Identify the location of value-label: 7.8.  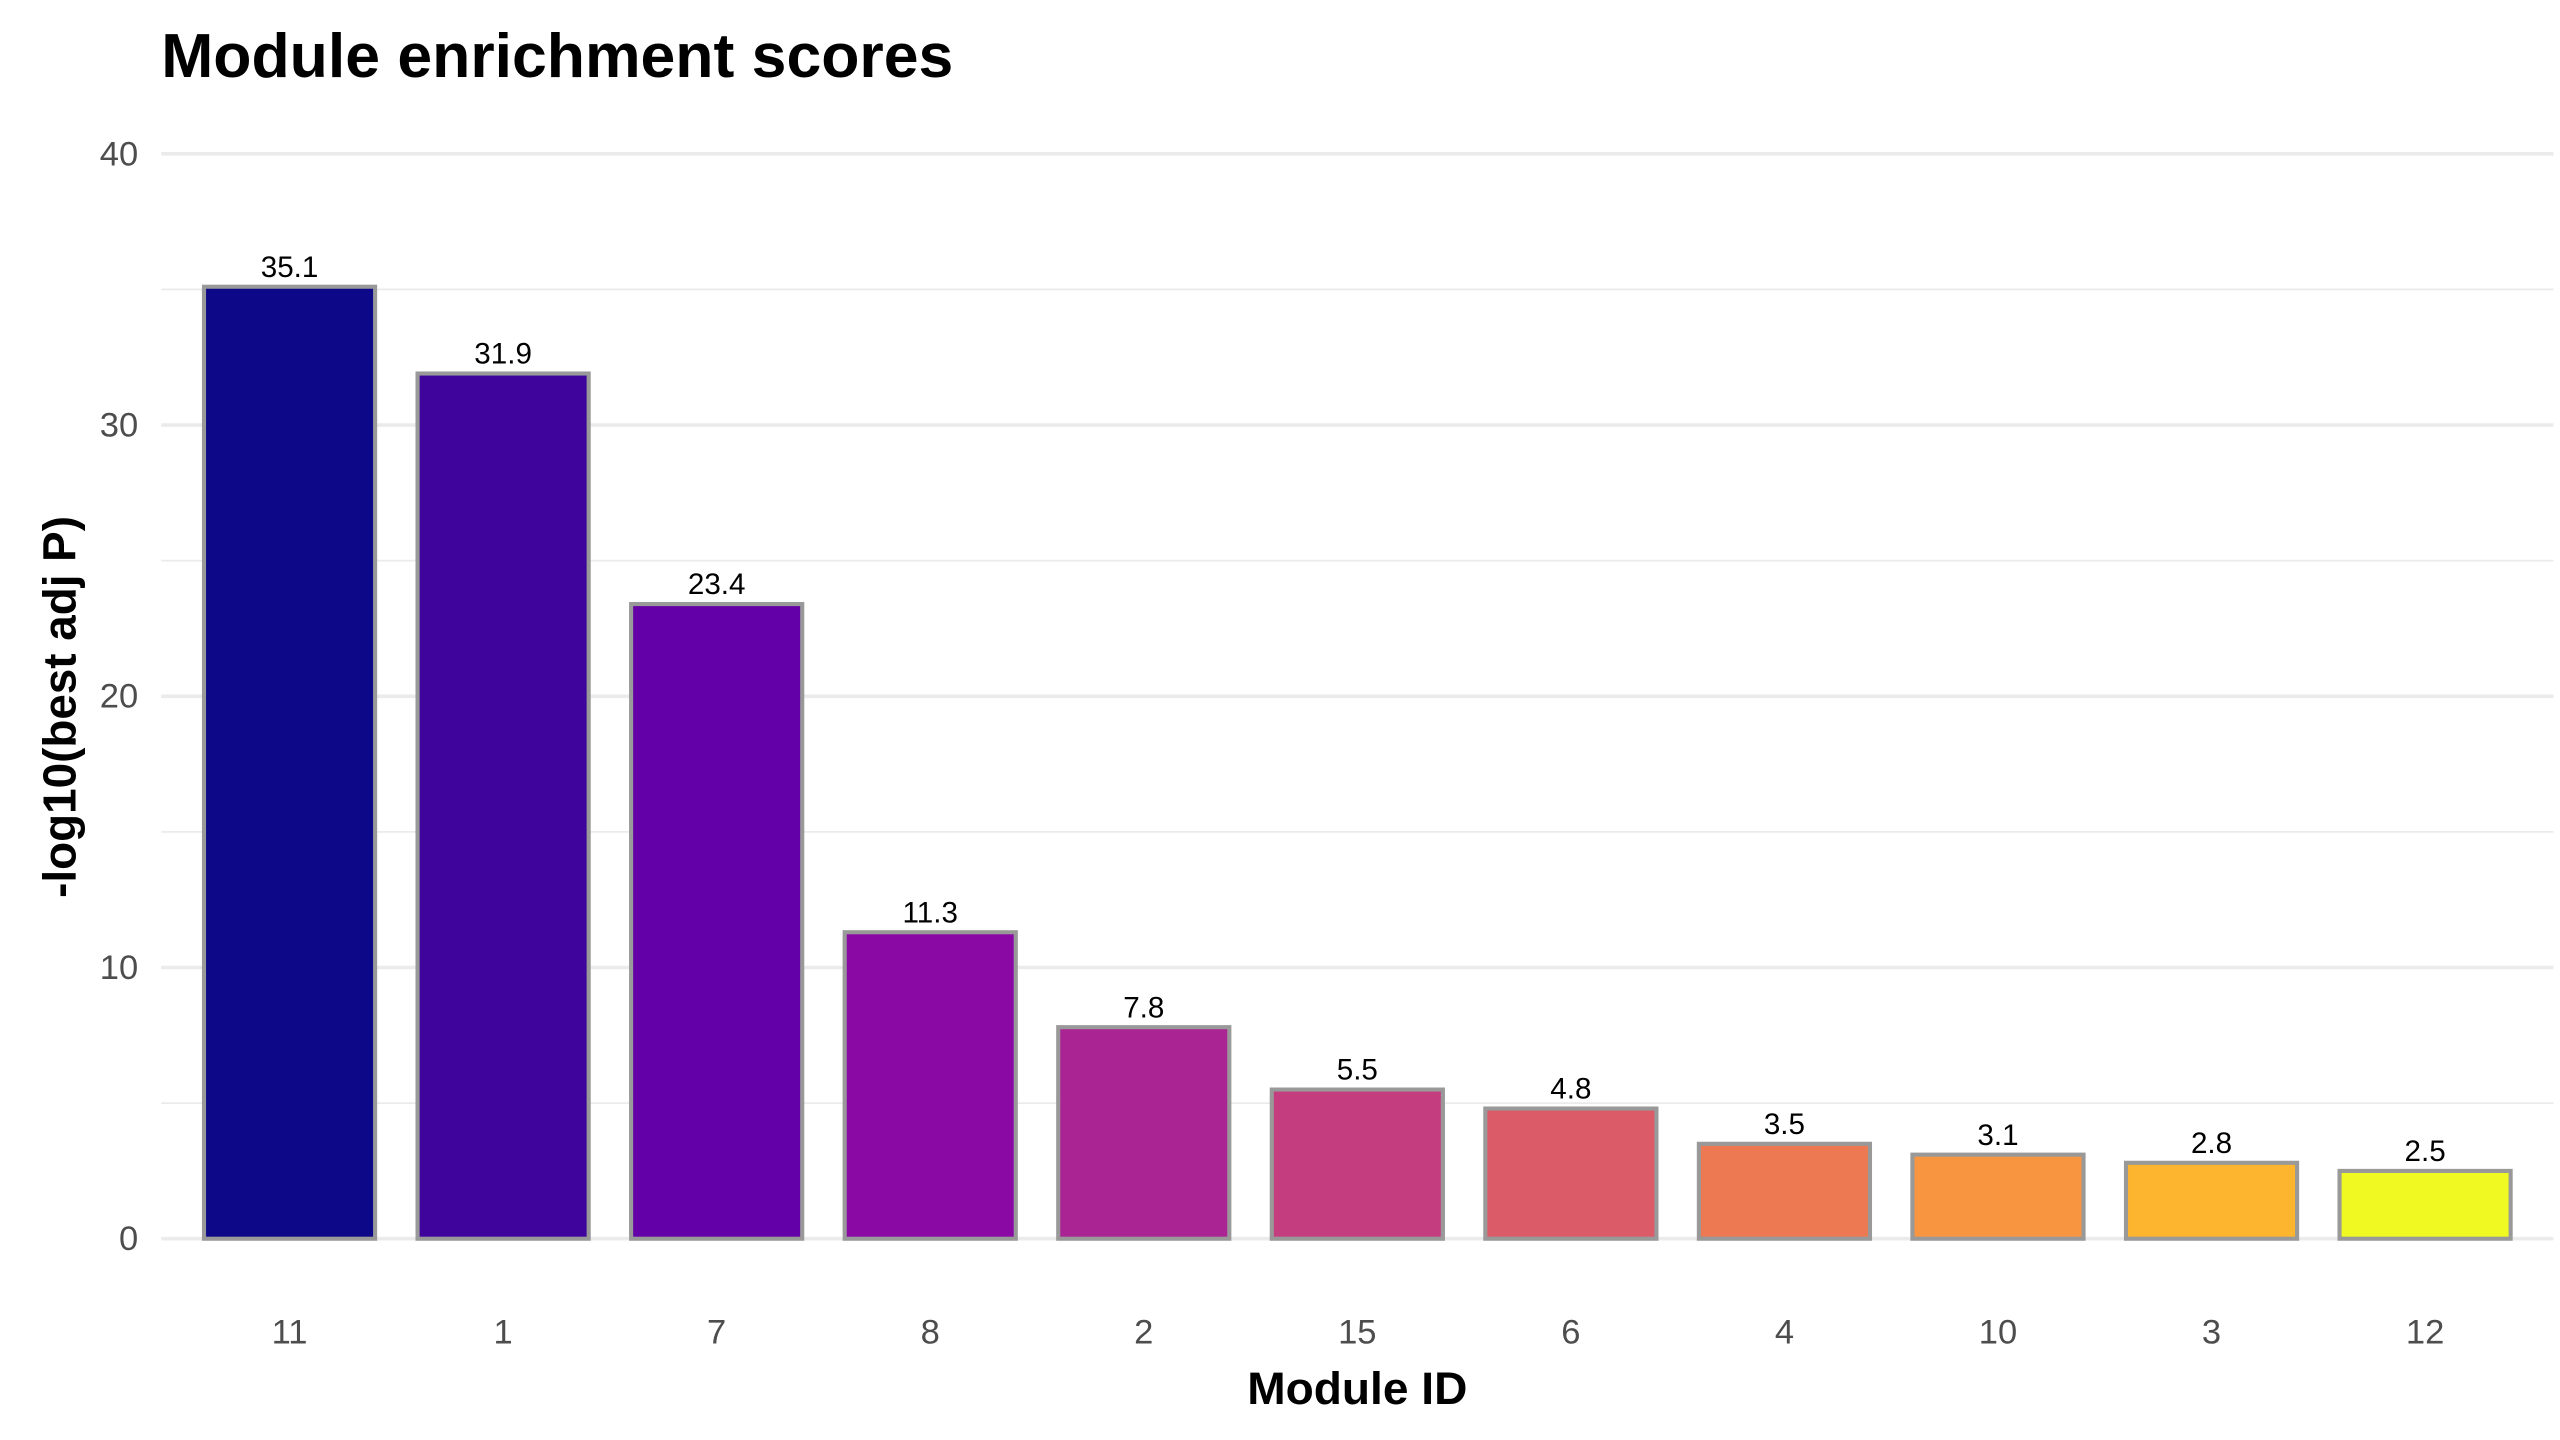
(1143, 1007).